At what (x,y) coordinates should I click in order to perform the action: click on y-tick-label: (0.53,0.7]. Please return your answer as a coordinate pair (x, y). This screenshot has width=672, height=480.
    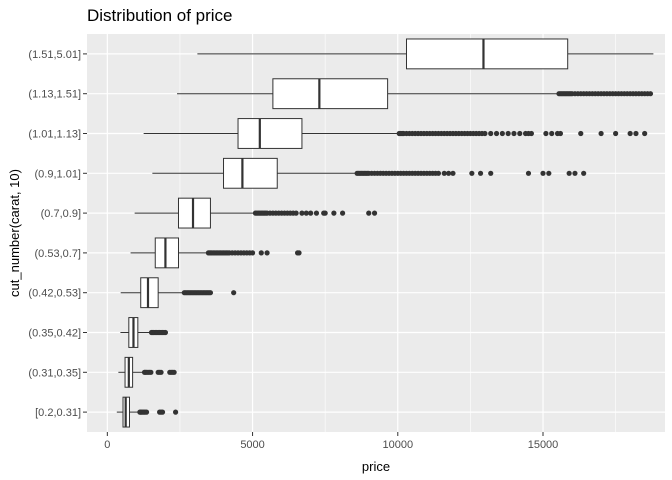
    Looking at the image, I should click on (58, 254).